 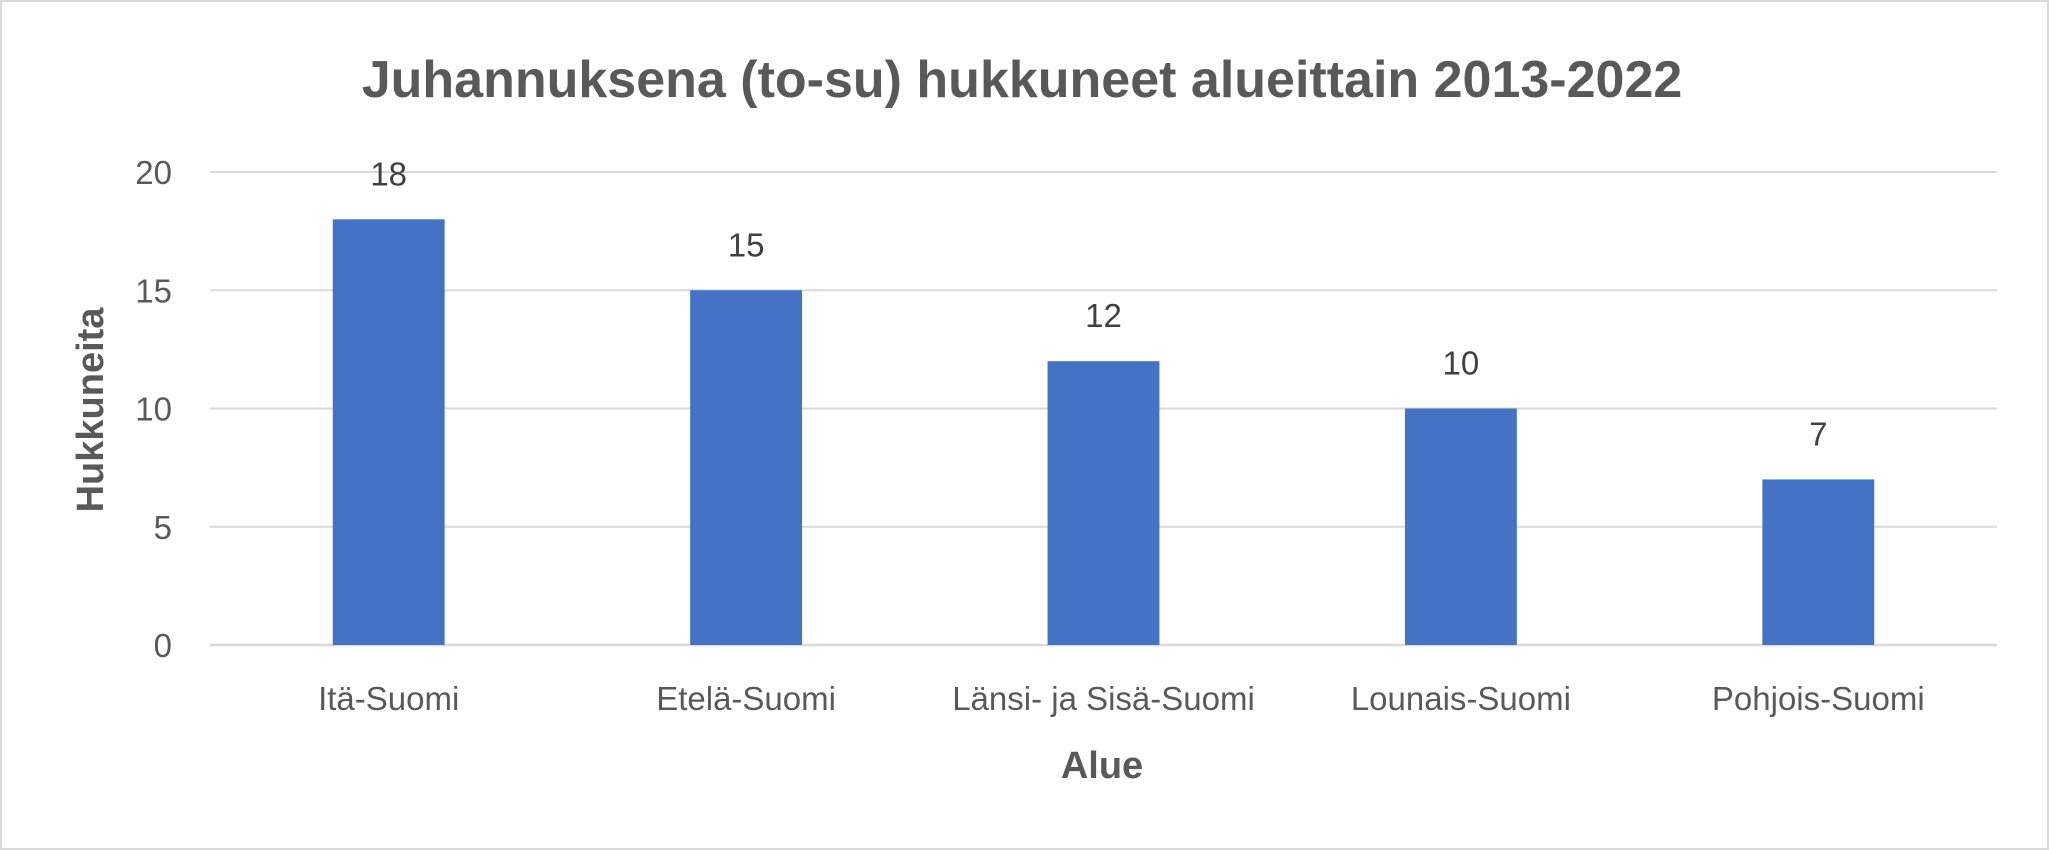 I want to click on y-tick-label: 0, so click(x=163, y=645).